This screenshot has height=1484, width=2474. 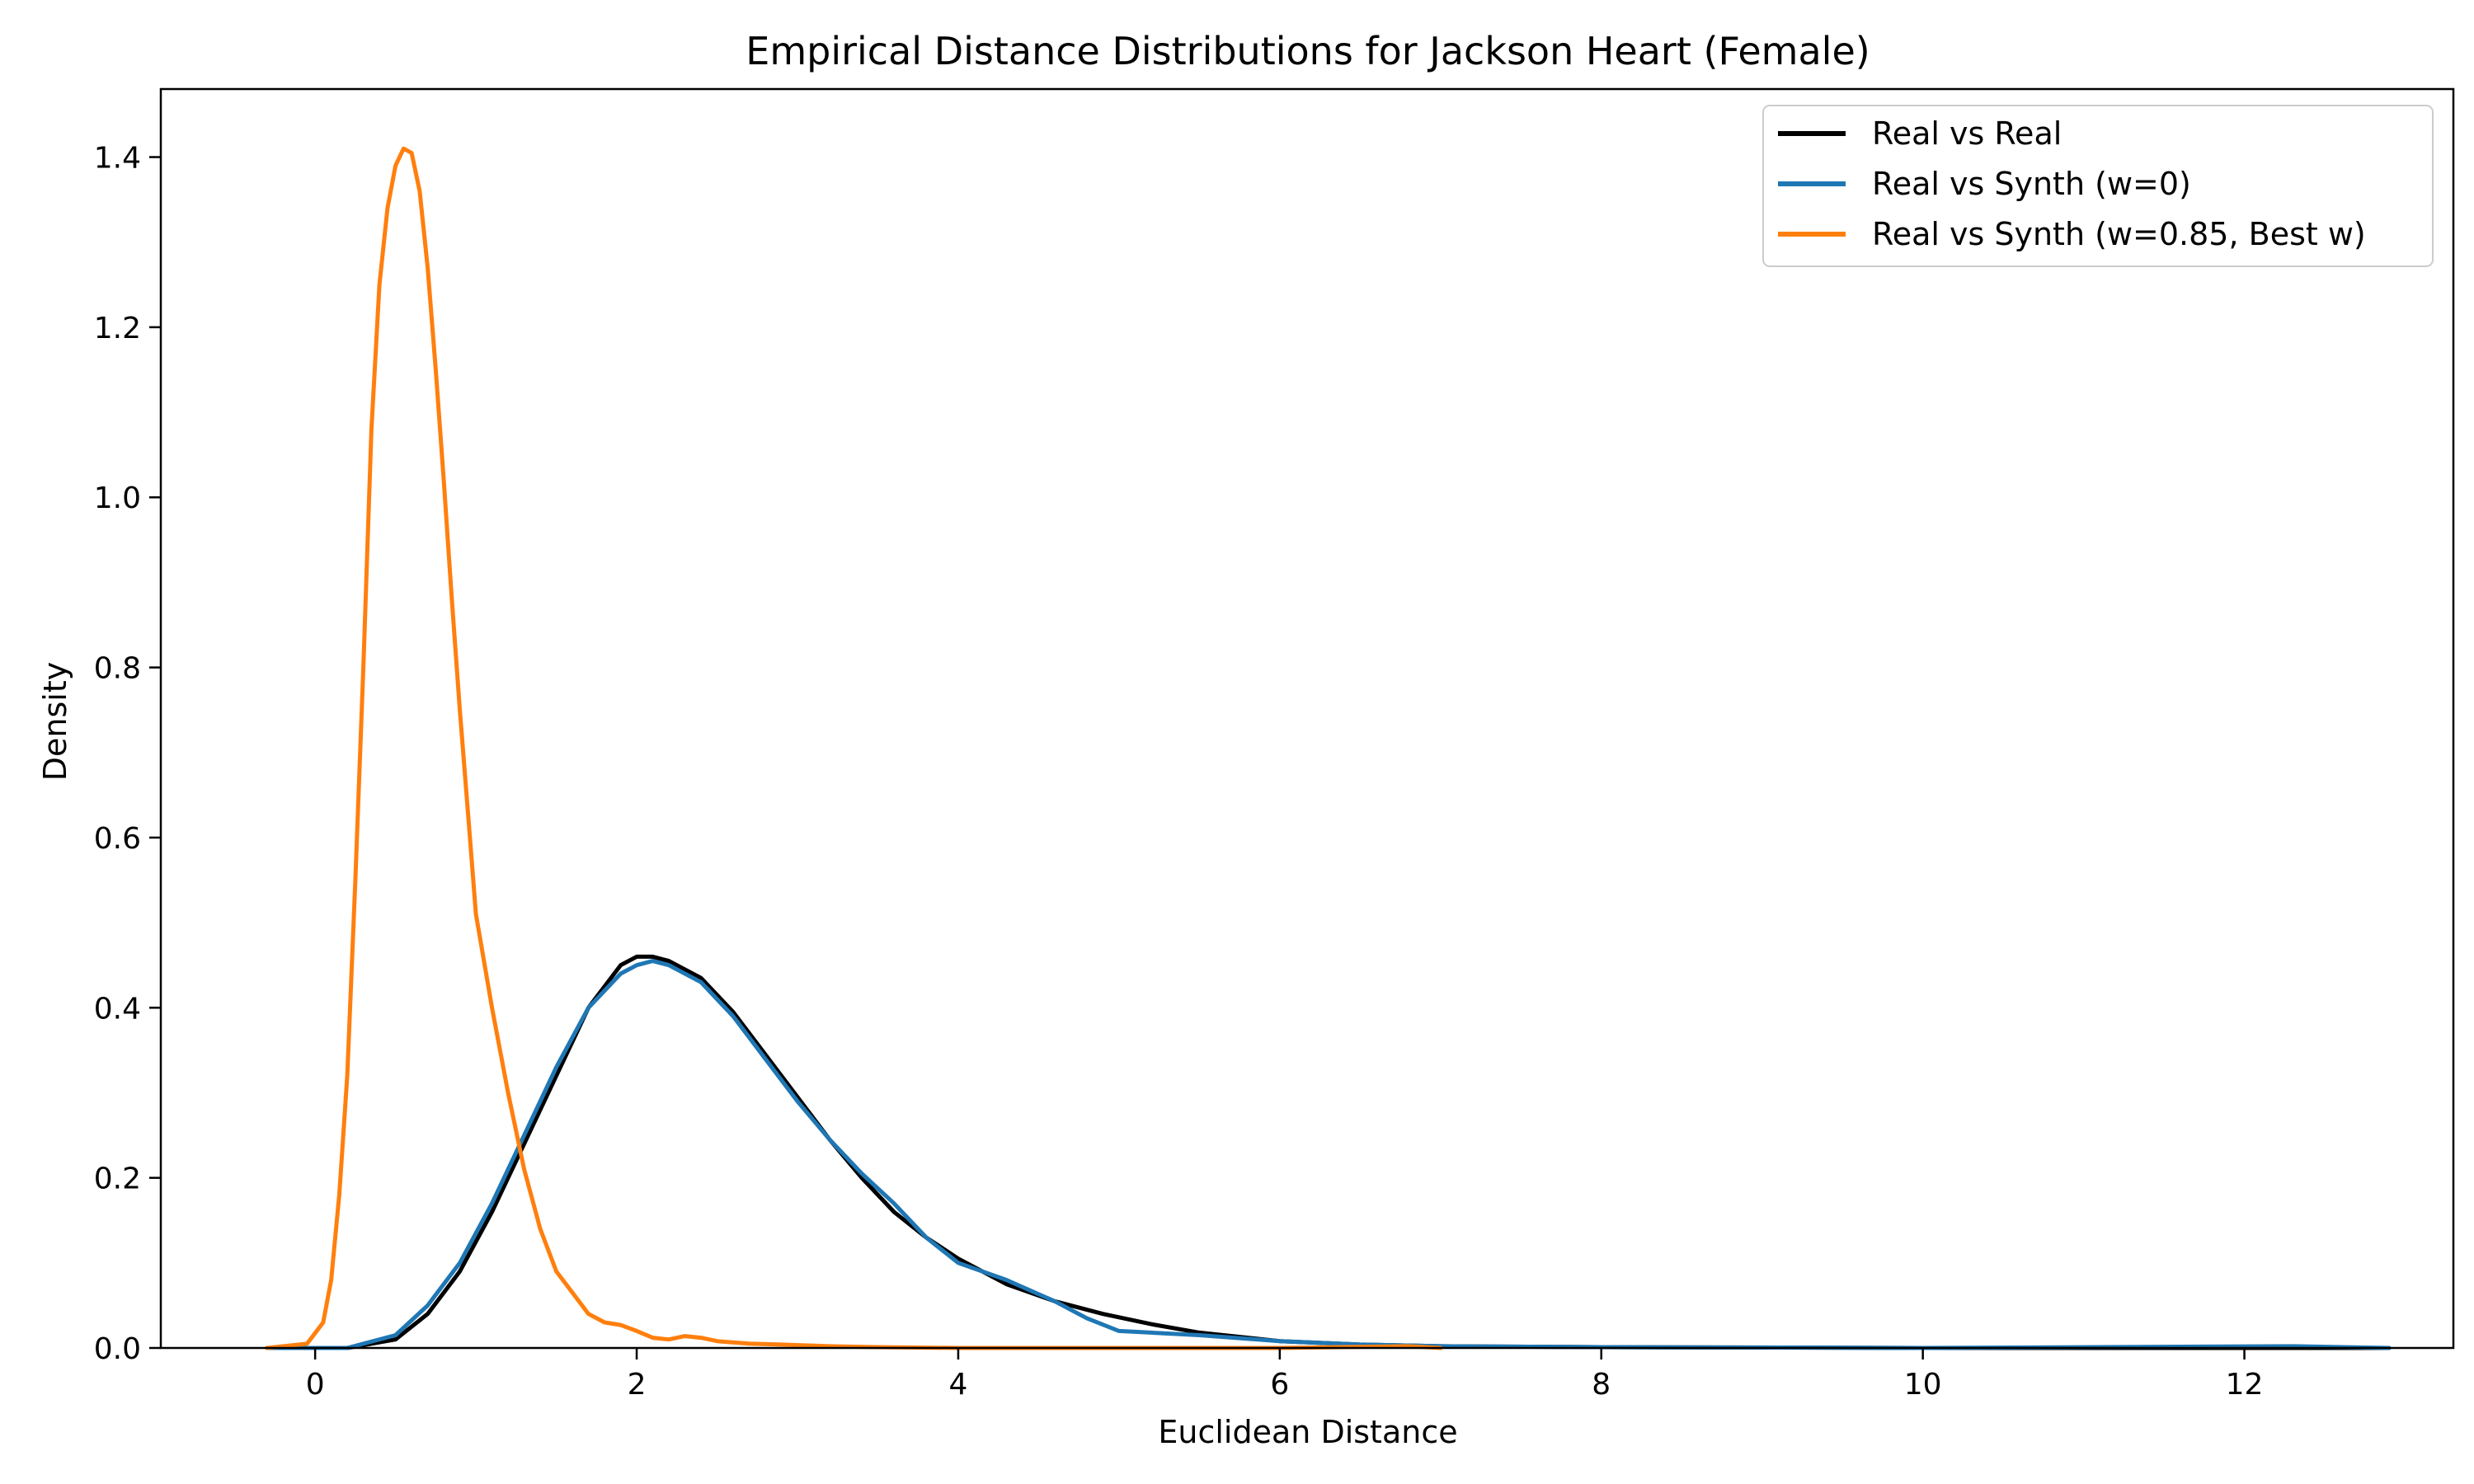 I want to click on x-tick-label: 8, so click(x=1601, y=1385).